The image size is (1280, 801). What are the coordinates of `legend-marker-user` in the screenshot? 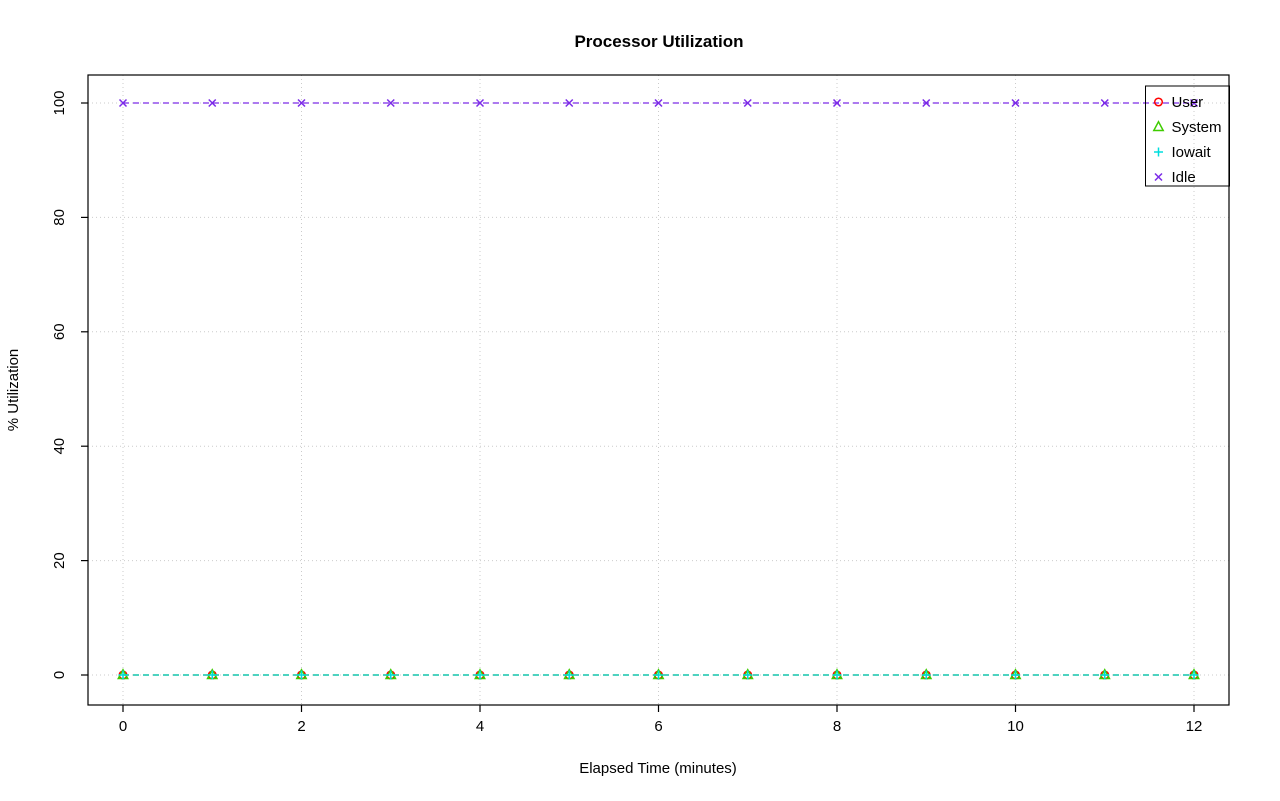 It's located at (1158, 102).